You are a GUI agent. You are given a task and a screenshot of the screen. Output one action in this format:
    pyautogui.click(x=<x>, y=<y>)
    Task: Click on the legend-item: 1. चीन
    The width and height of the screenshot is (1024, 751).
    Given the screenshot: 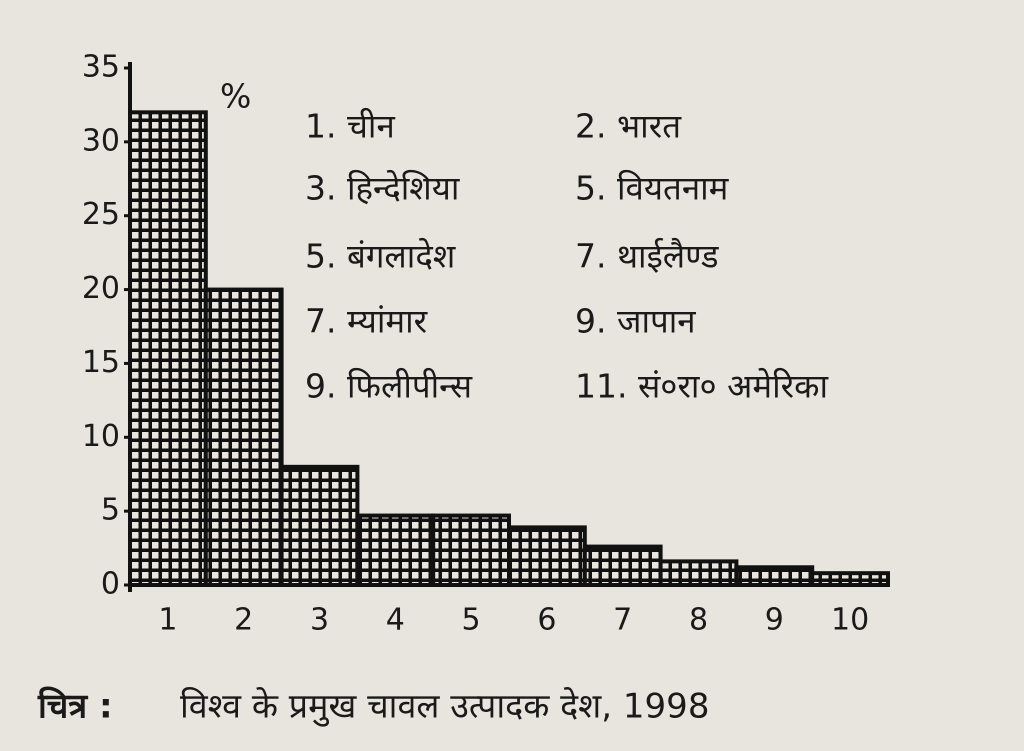 What is the action you would take?
    pyautogui.click(x=350, y=126)
    